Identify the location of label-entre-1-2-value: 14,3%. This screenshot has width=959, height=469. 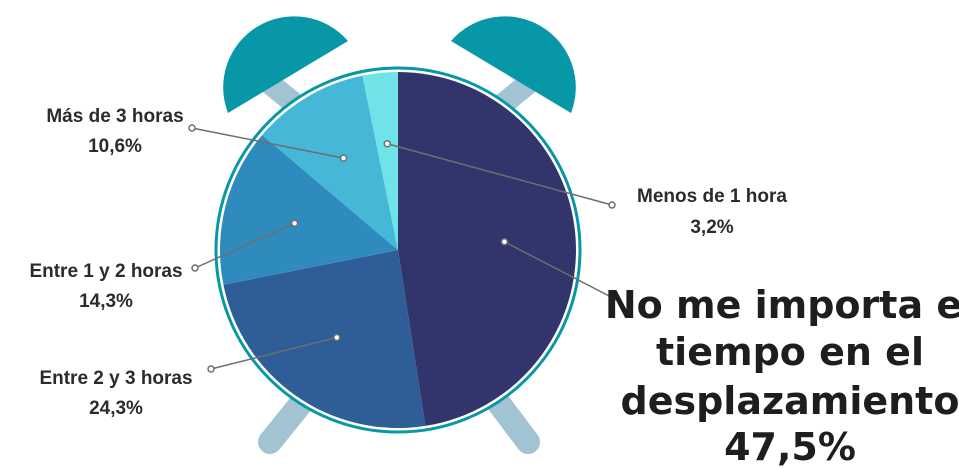
(106, 301).